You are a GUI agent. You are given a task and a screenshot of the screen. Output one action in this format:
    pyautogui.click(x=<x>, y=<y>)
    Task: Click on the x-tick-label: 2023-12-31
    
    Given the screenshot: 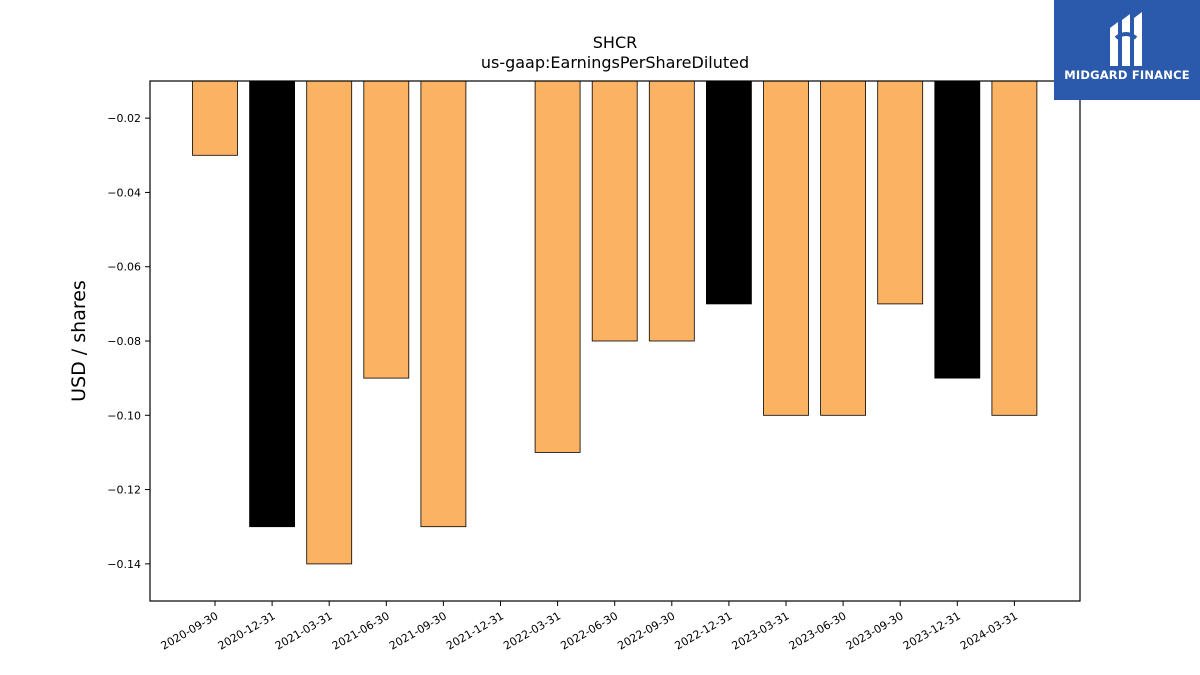 What is the action you would take?
    pyautogui.click(x=932, y=630)
    